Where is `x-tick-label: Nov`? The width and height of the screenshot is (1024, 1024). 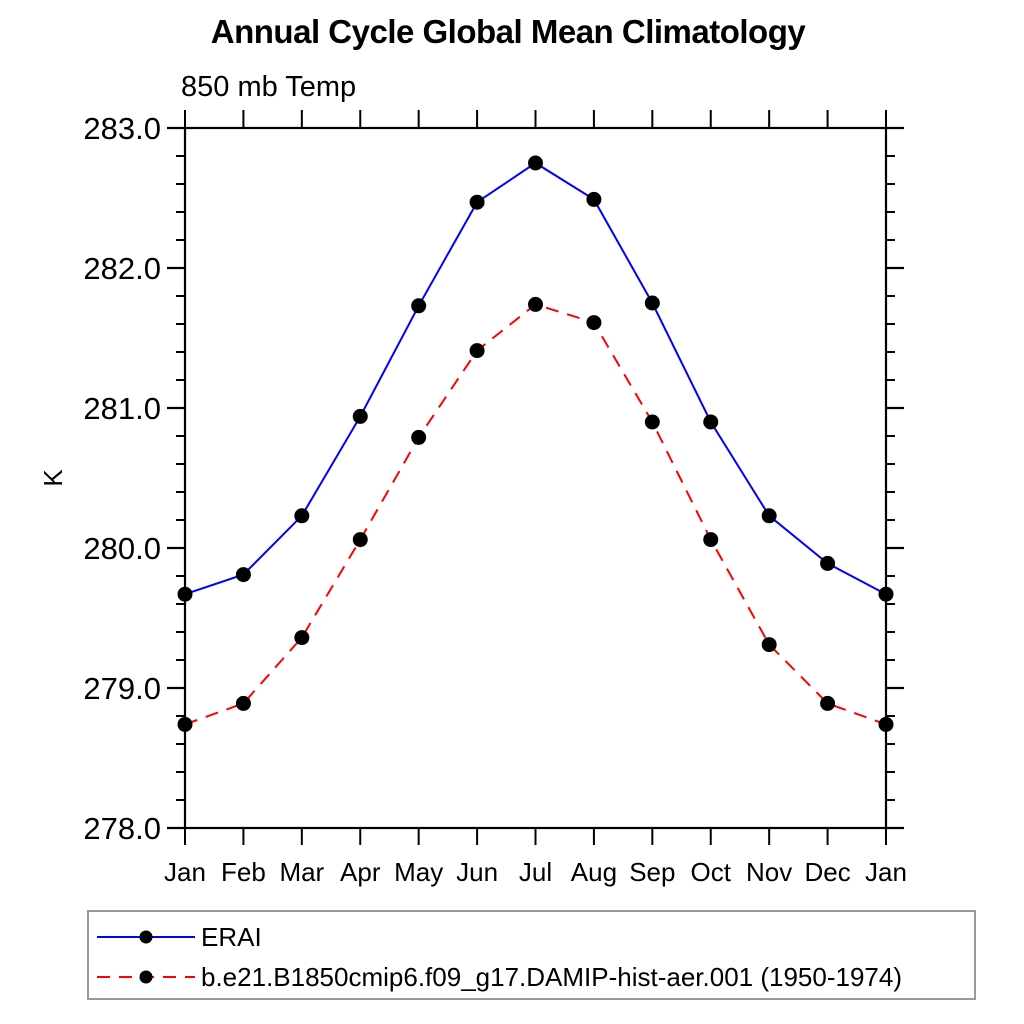 x-tick-label: Nov is located at coordinates (769, 872).